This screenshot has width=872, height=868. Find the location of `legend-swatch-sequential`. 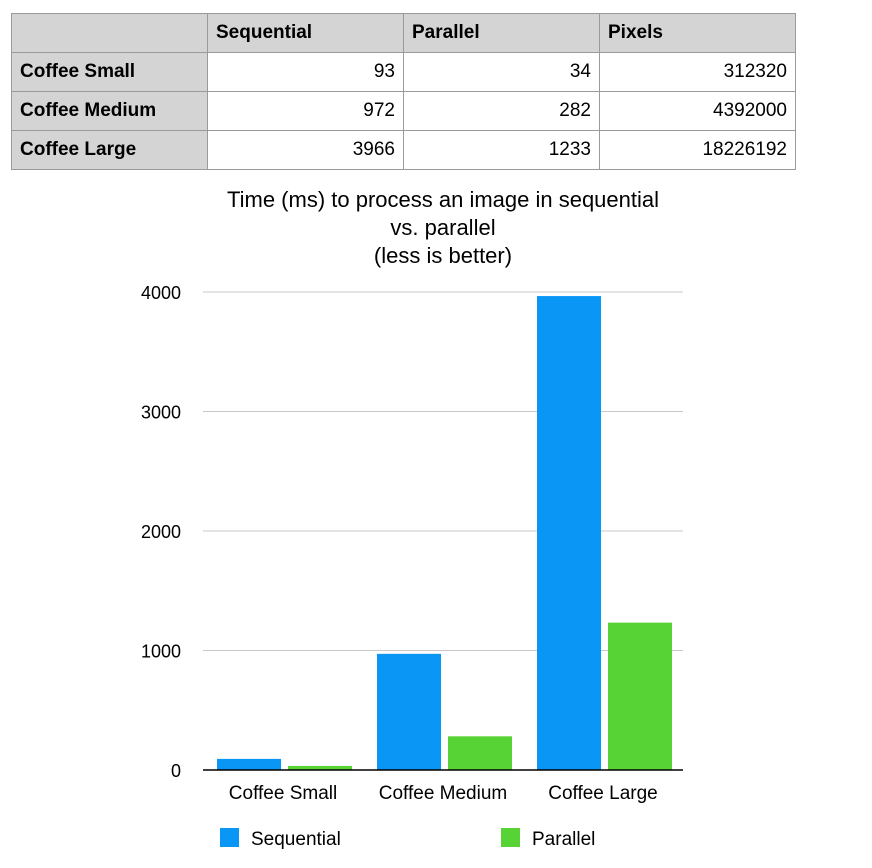

legend-swatch-sequential is located at coordinates (229, 837).